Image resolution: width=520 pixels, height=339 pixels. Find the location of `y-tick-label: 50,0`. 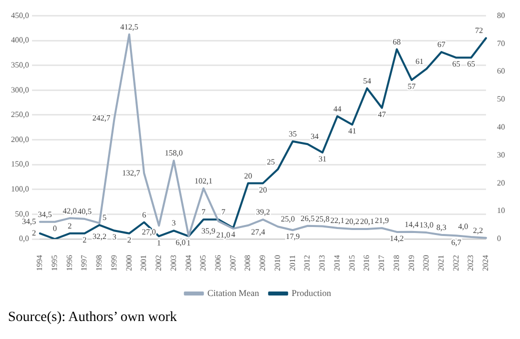

y-tick-label: 50,0 is located at coordinates (22, 213).